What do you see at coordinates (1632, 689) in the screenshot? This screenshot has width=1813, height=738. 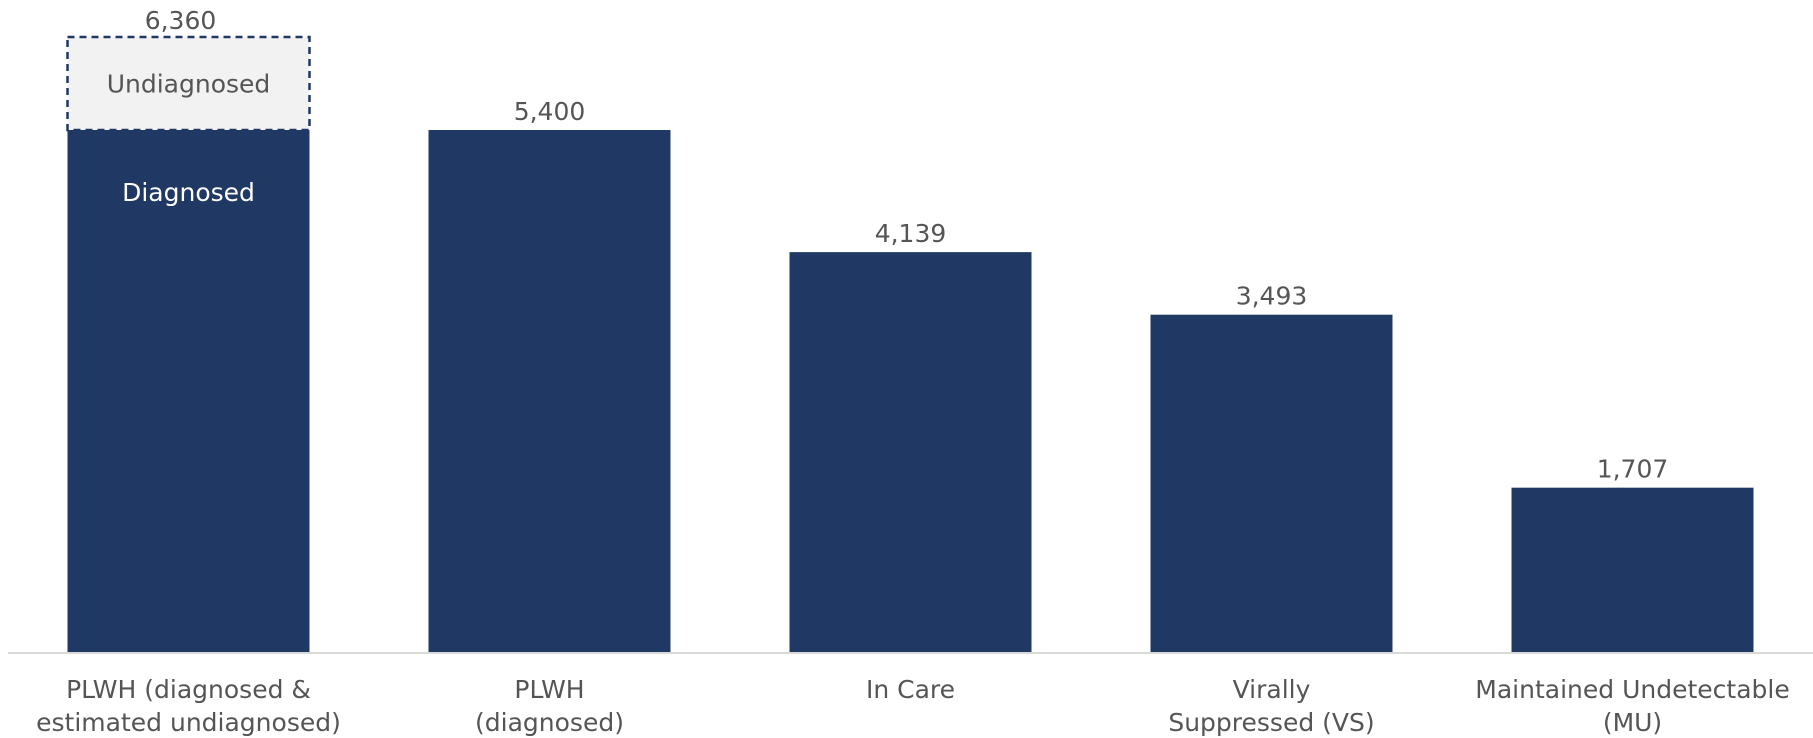 I see `category-label-line: Maintained Undetectable` at bounding box center [1632, 689].